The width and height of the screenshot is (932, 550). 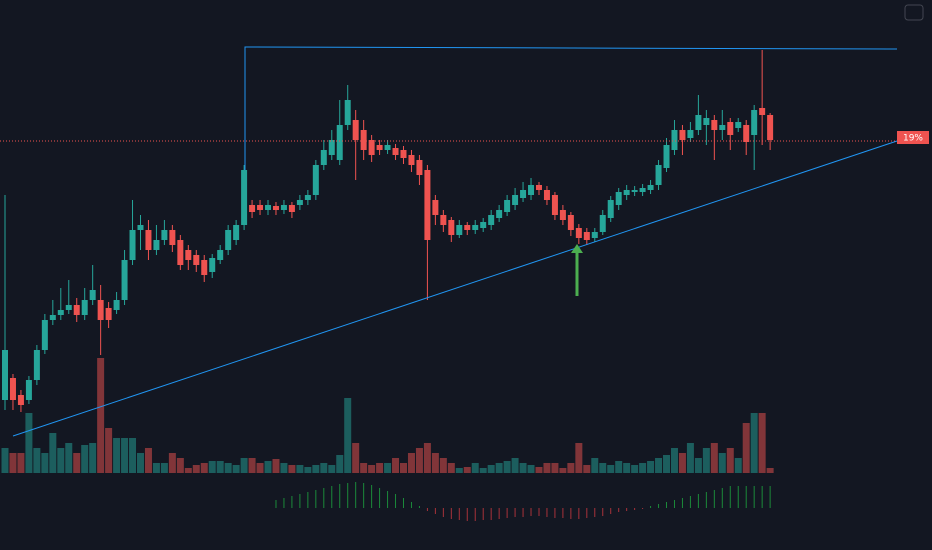 I want to click on settings-button, so click(x=914, y=12).